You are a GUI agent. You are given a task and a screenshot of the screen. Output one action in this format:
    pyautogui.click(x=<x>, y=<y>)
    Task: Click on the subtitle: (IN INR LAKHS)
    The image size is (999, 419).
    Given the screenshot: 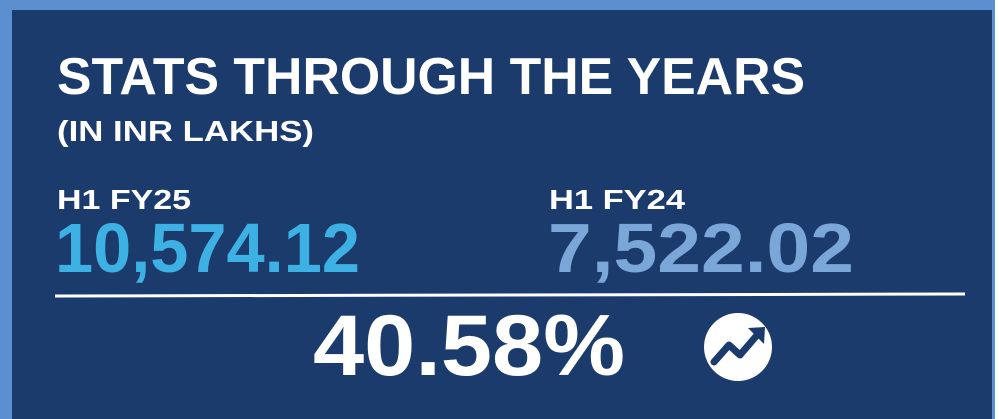 What is the action you would take?
    pyautogui.click(x=185, y=132)
    